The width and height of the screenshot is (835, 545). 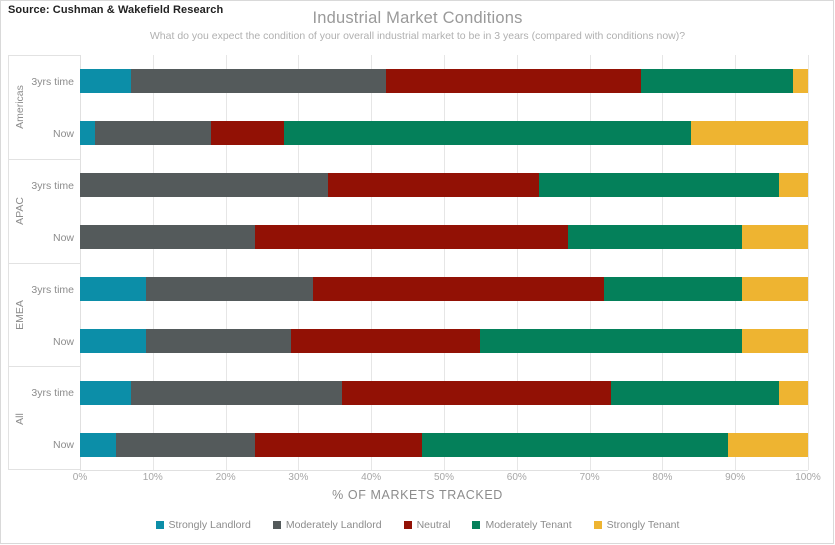 I want to click on chart-title: Industrial Market Conditions, so click(x=417, y=18).